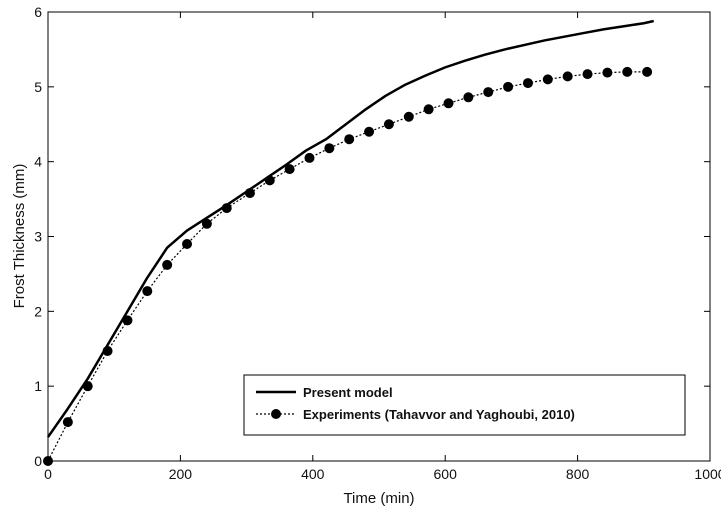 This screenshot has height=516, width=721. What do you see at coordinates (38, 87) in the screenshot?
I see `y-tick-label: 5` at bounding box center [38, 87].